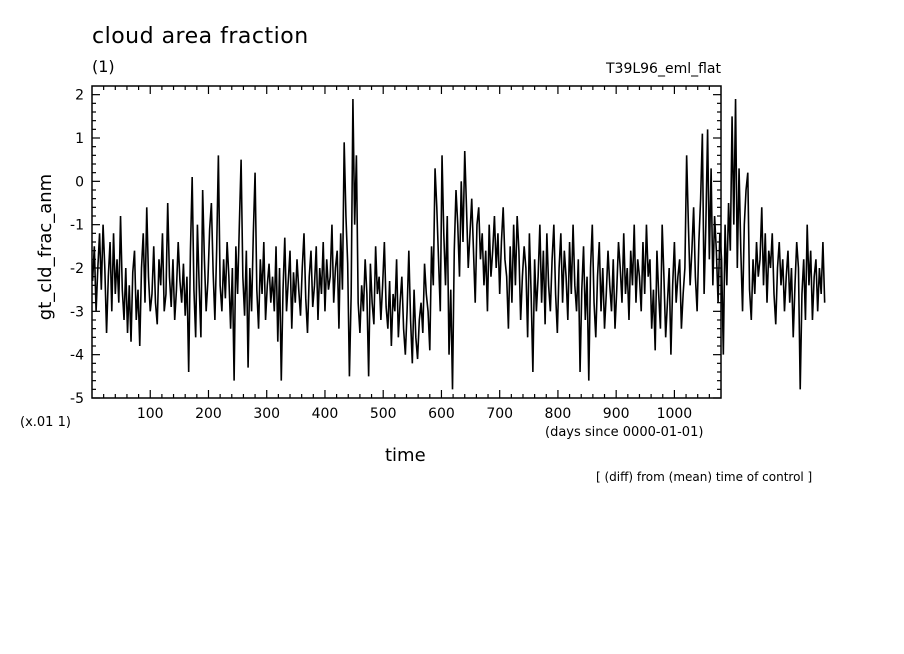 This screenshot has height=654, width=904. Describe the element at coordinates (208, 414) in the screenshot. I see `x-tick-label: 200` at that location.